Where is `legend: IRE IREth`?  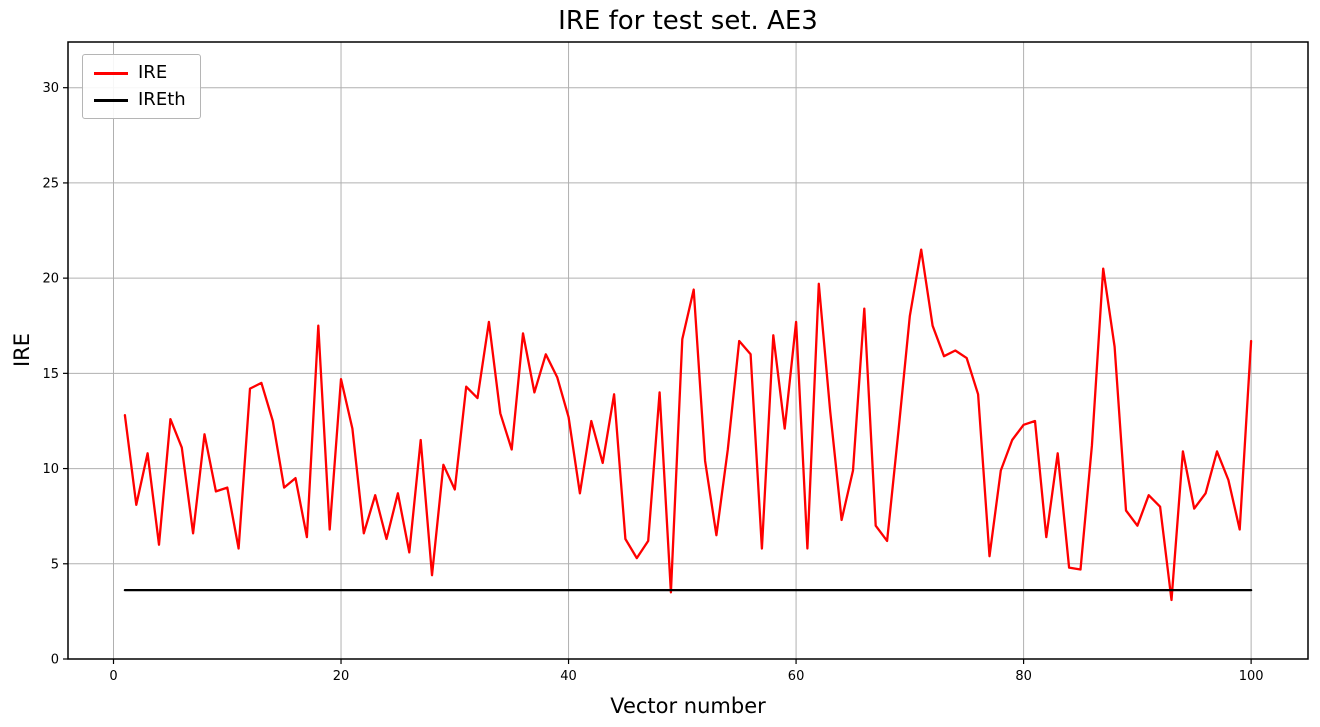
legend: IRE IREth is located at coordinates (141, 86).